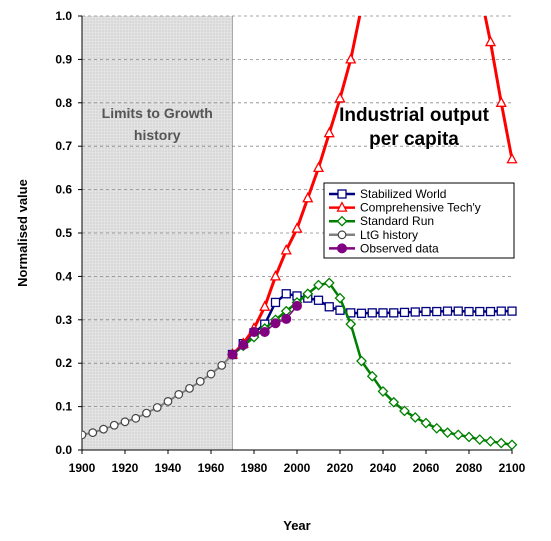 The width and height of the screenshot is (551, 541). I want to click on legend-label-comprehensive-tech-y: Comprehensive Tech'y, so click(420, 208).